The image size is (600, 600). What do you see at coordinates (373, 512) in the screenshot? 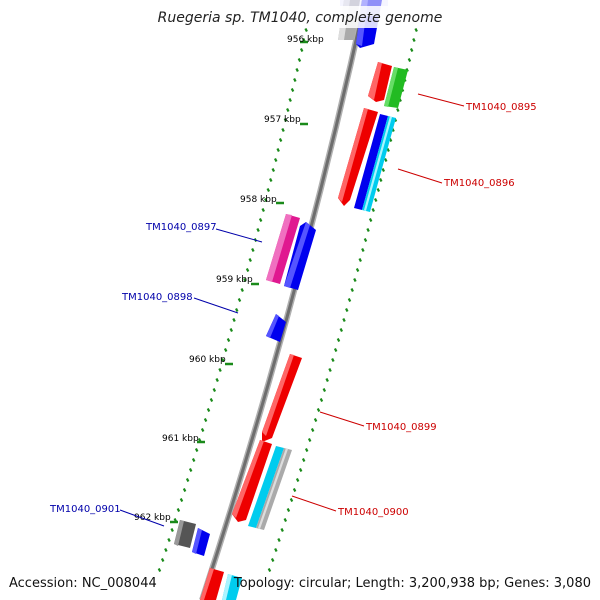
I see `gene-label-0900: TM1040_0900` at bounding box center [373, 512].